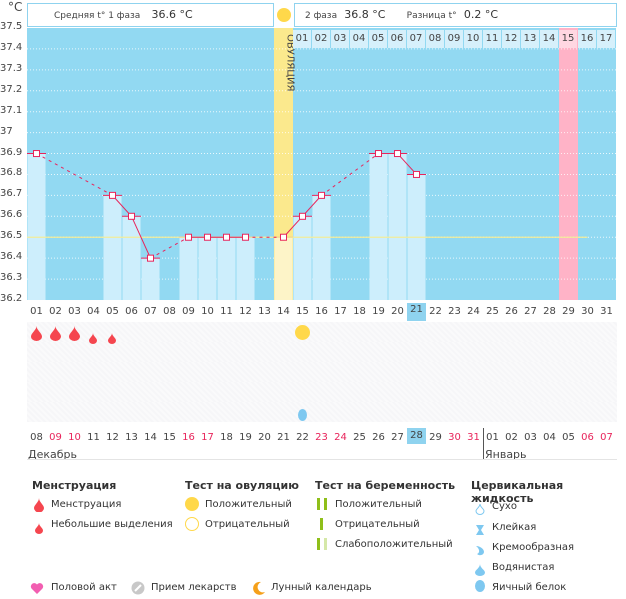 The height and width of the screenshot is (599, 626). What do you see at coordinates (264, 437) in the screenshot?
I see `date-label: 20` at bounding box center [264, 437].